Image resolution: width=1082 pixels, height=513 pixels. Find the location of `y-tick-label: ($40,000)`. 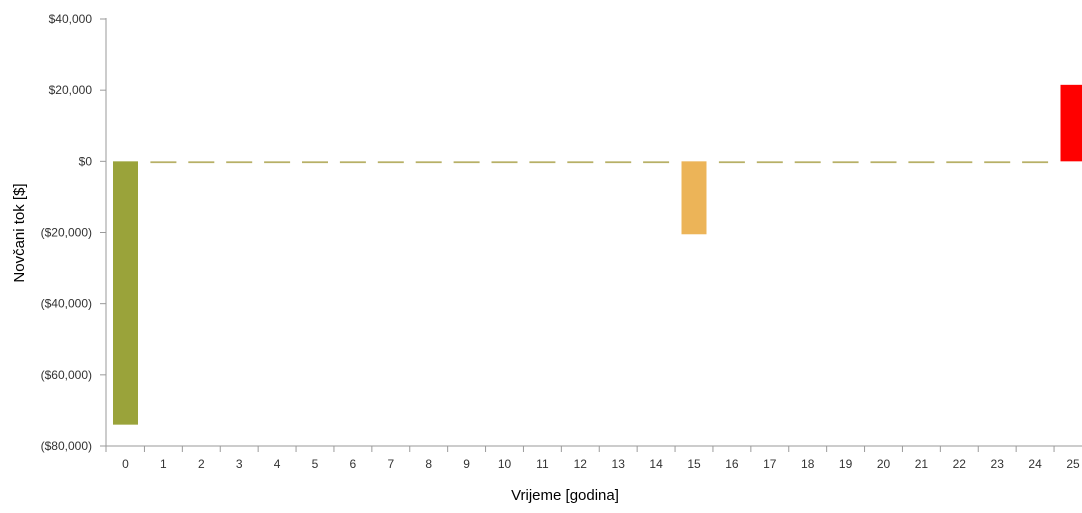

y-tick-label: ($40,000) is located at coordinates (66, 304).